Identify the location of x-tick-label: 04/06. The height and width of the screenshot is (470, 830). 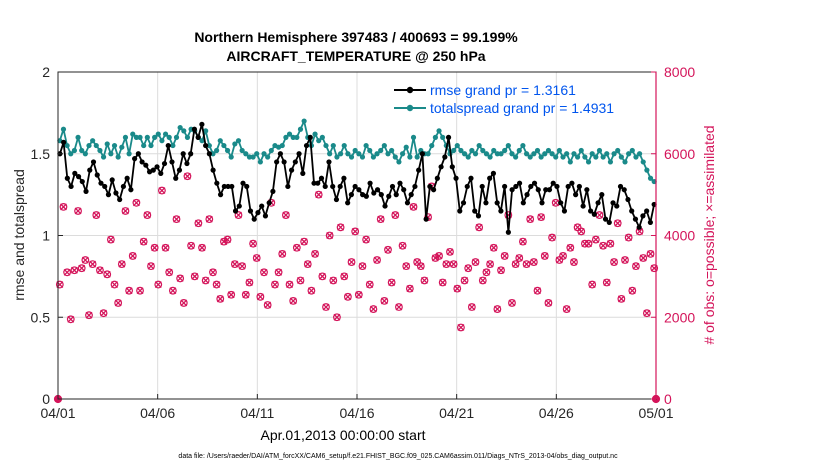
(157, 413).